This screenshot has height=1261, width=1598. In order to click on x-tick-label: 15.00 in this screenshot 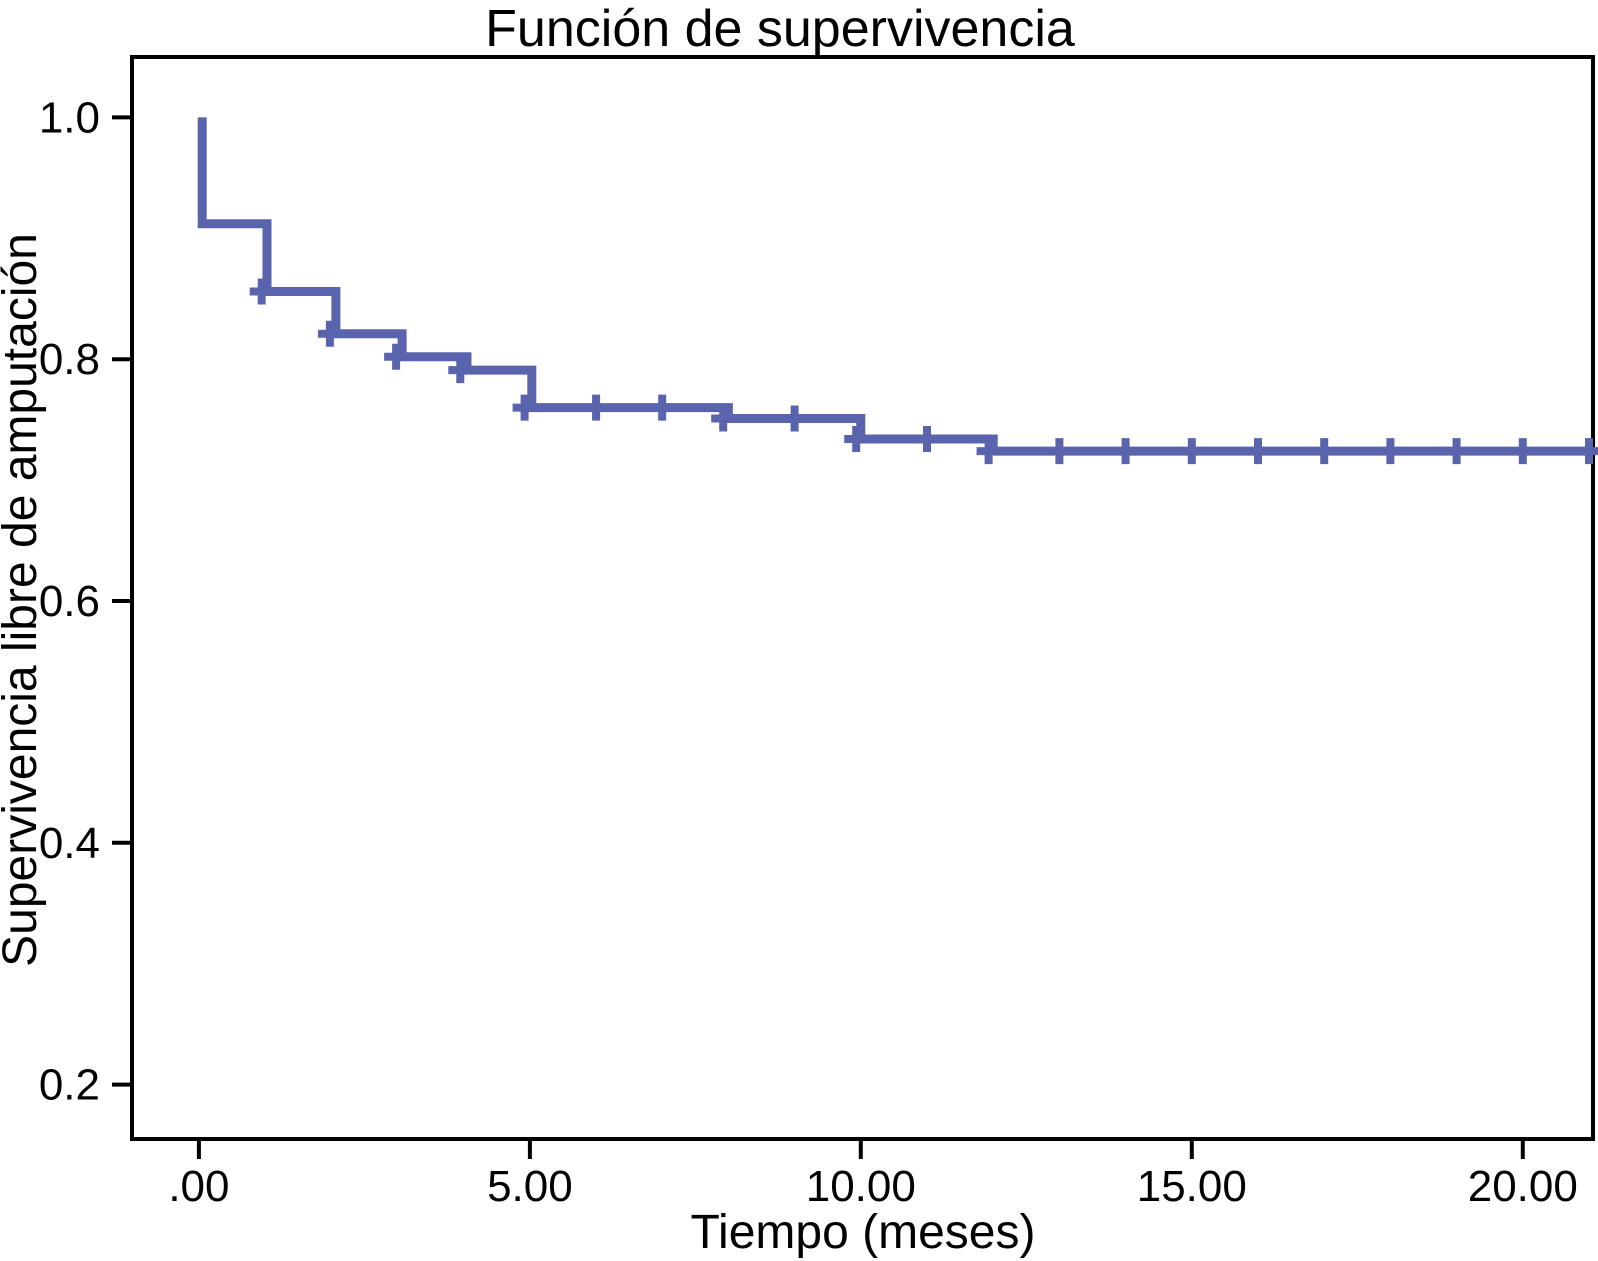, I will do `click(1192, 1186)`.